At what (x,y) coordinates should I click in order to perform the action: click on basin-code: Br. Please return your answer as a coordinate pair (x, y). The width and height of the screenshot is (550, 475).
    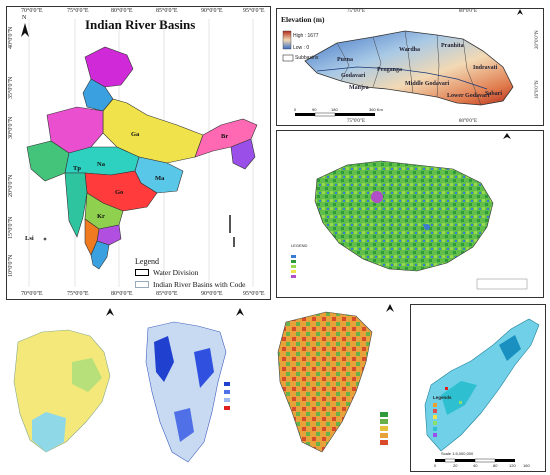
    Looking at the image, I should click on (225, 136).